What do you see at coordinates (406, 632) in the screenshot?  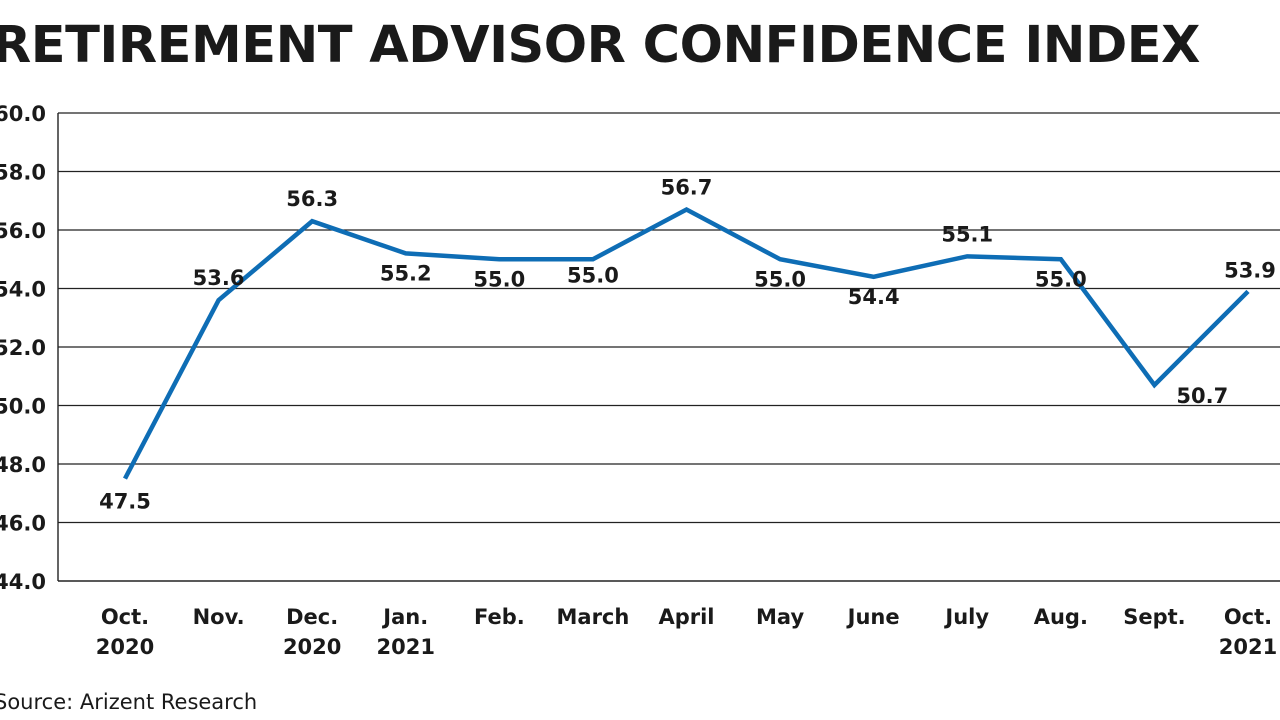 I see `x-tick-label: Jan. 2021` at bounding box center [406, 632].